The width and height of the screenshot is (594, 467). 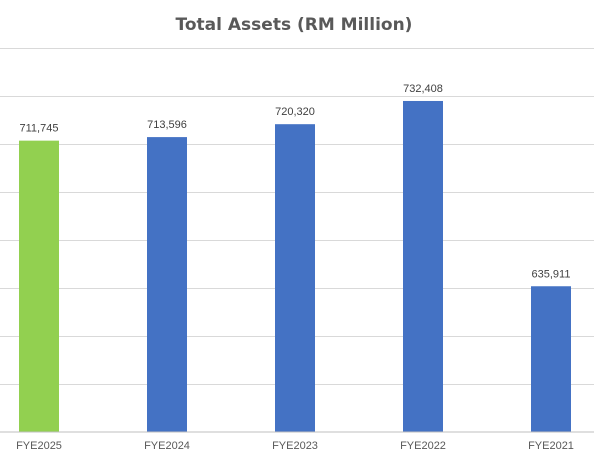 I want to click on data-label-fye2022: 732,408, so click(x=423, y=89).